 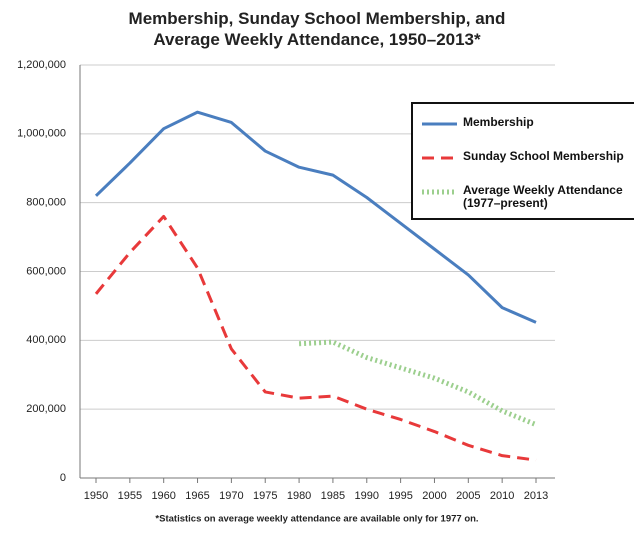 I want to click on y-tick-label: 800,000, so click(x=46, y=203).